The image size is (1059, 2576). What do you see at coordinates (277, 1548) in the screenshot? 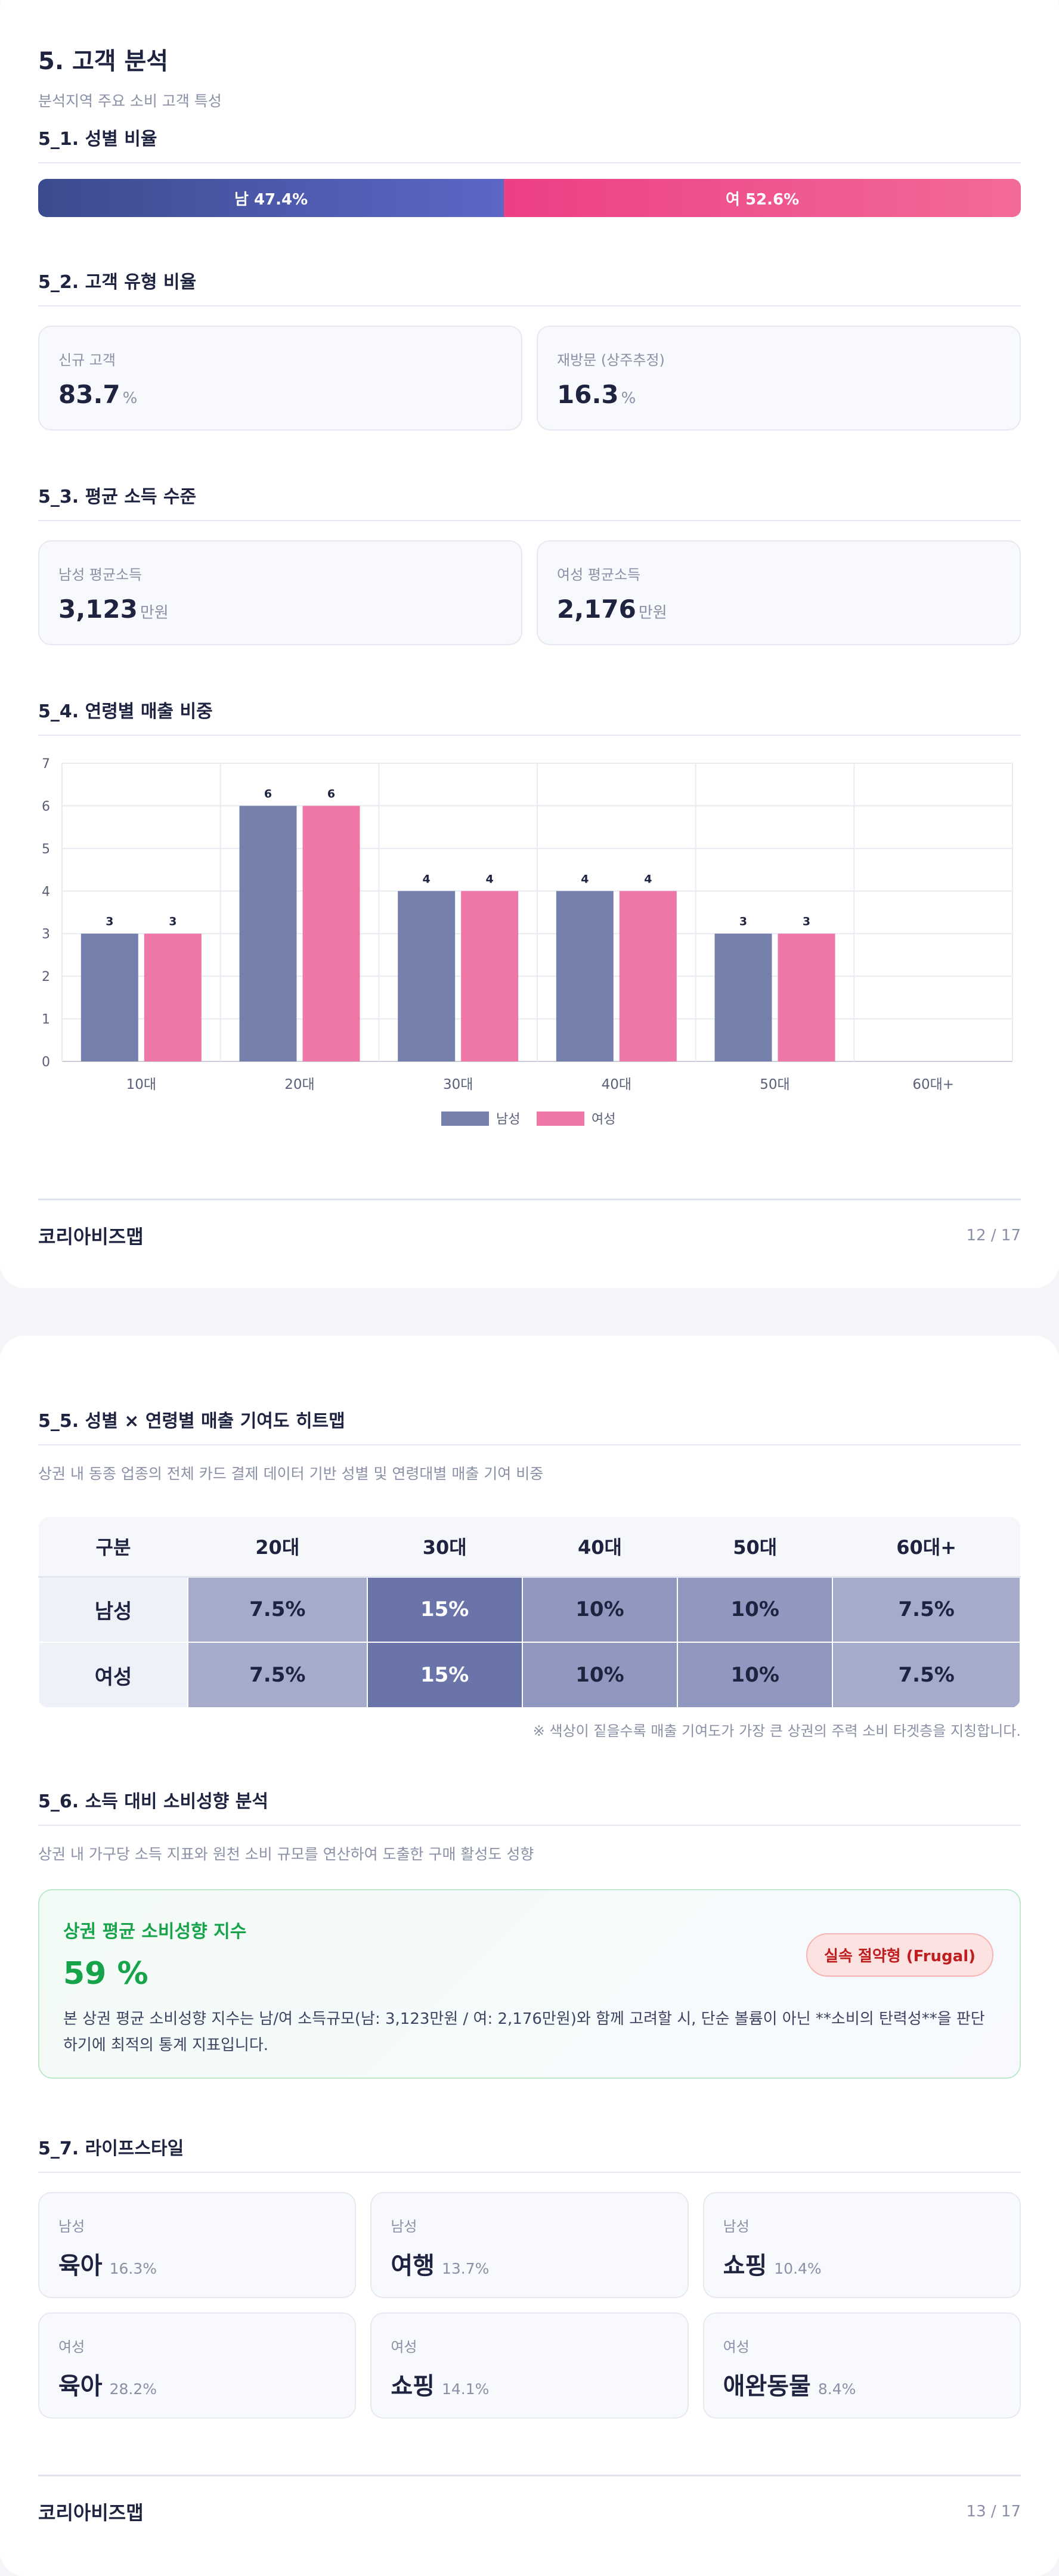
I see `header-cell: 20대` at bounding box center [277, 1548].